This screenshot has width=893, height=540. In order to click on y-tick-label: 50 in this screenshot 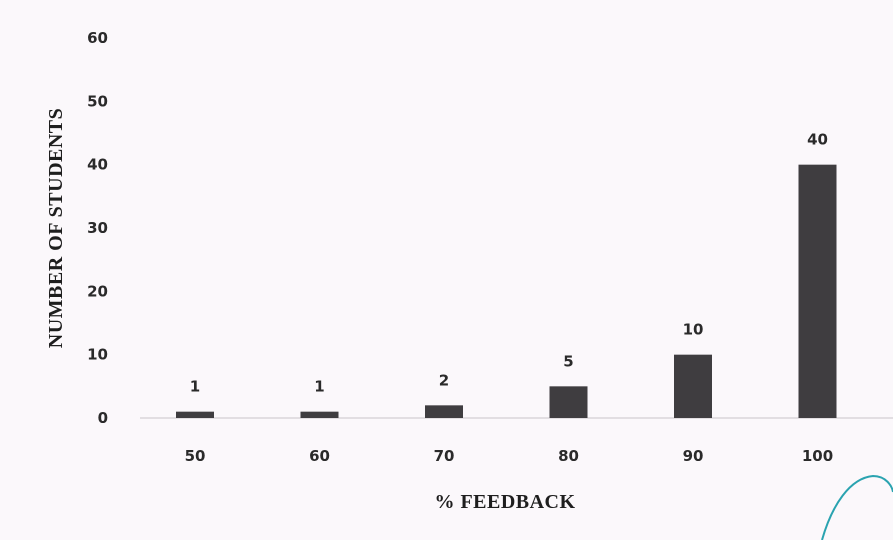, I will do `click(97, 101)`.